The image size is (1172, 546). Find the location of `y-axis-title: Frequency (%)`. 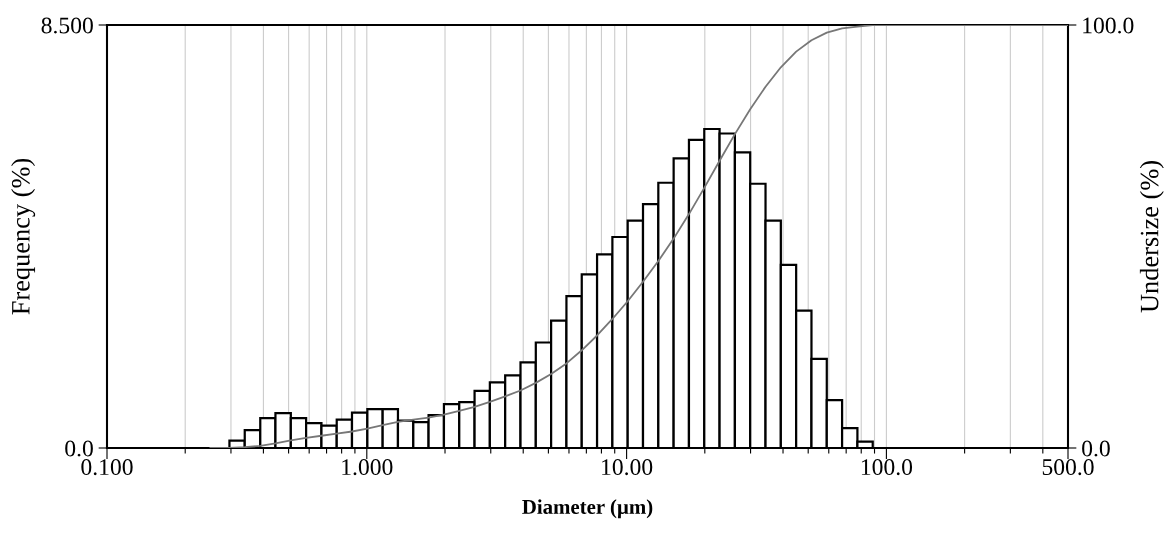

y-axis-title: Frequency (%) is located at coordinates (23, 236).